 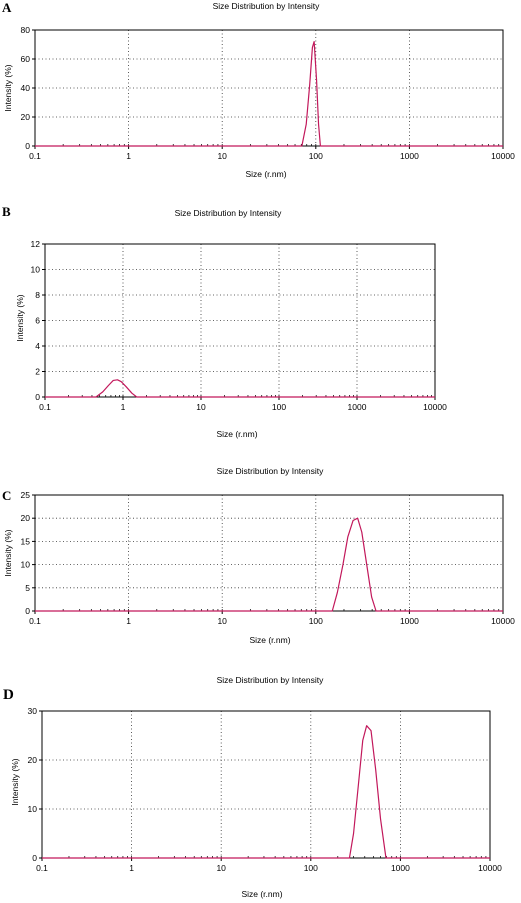 What do you see at coordinates (36, 244) in the screenshot?
I see `y-tick-label: 12` at bounding box center [36, 244].